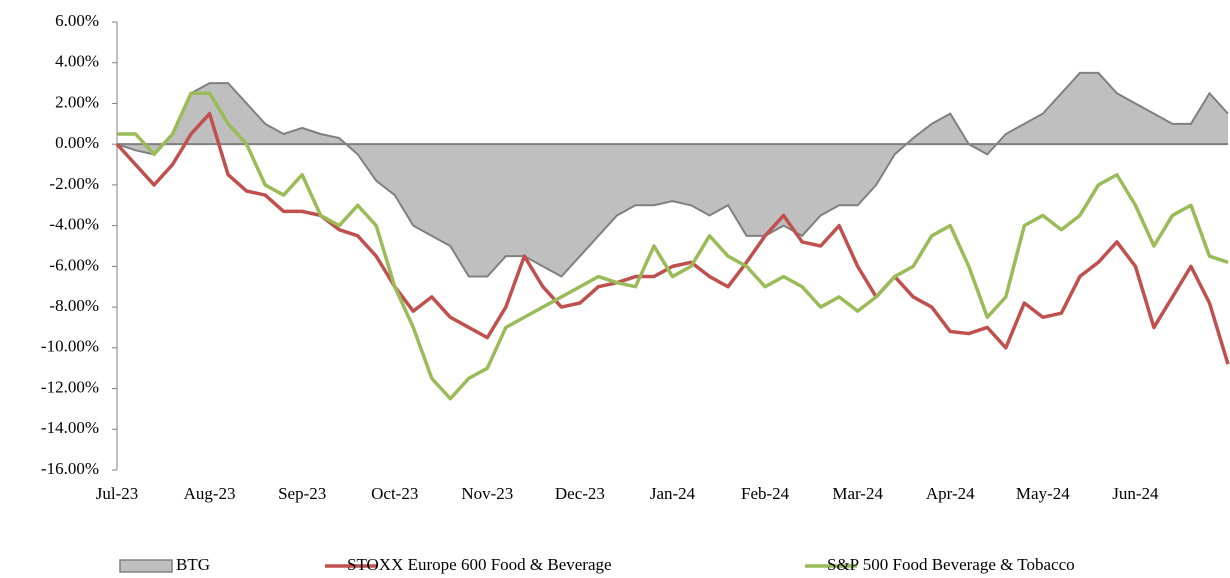  Describe the element at coordinates (146, 566) in the screenshot. I see `legend-swatch` at that location.